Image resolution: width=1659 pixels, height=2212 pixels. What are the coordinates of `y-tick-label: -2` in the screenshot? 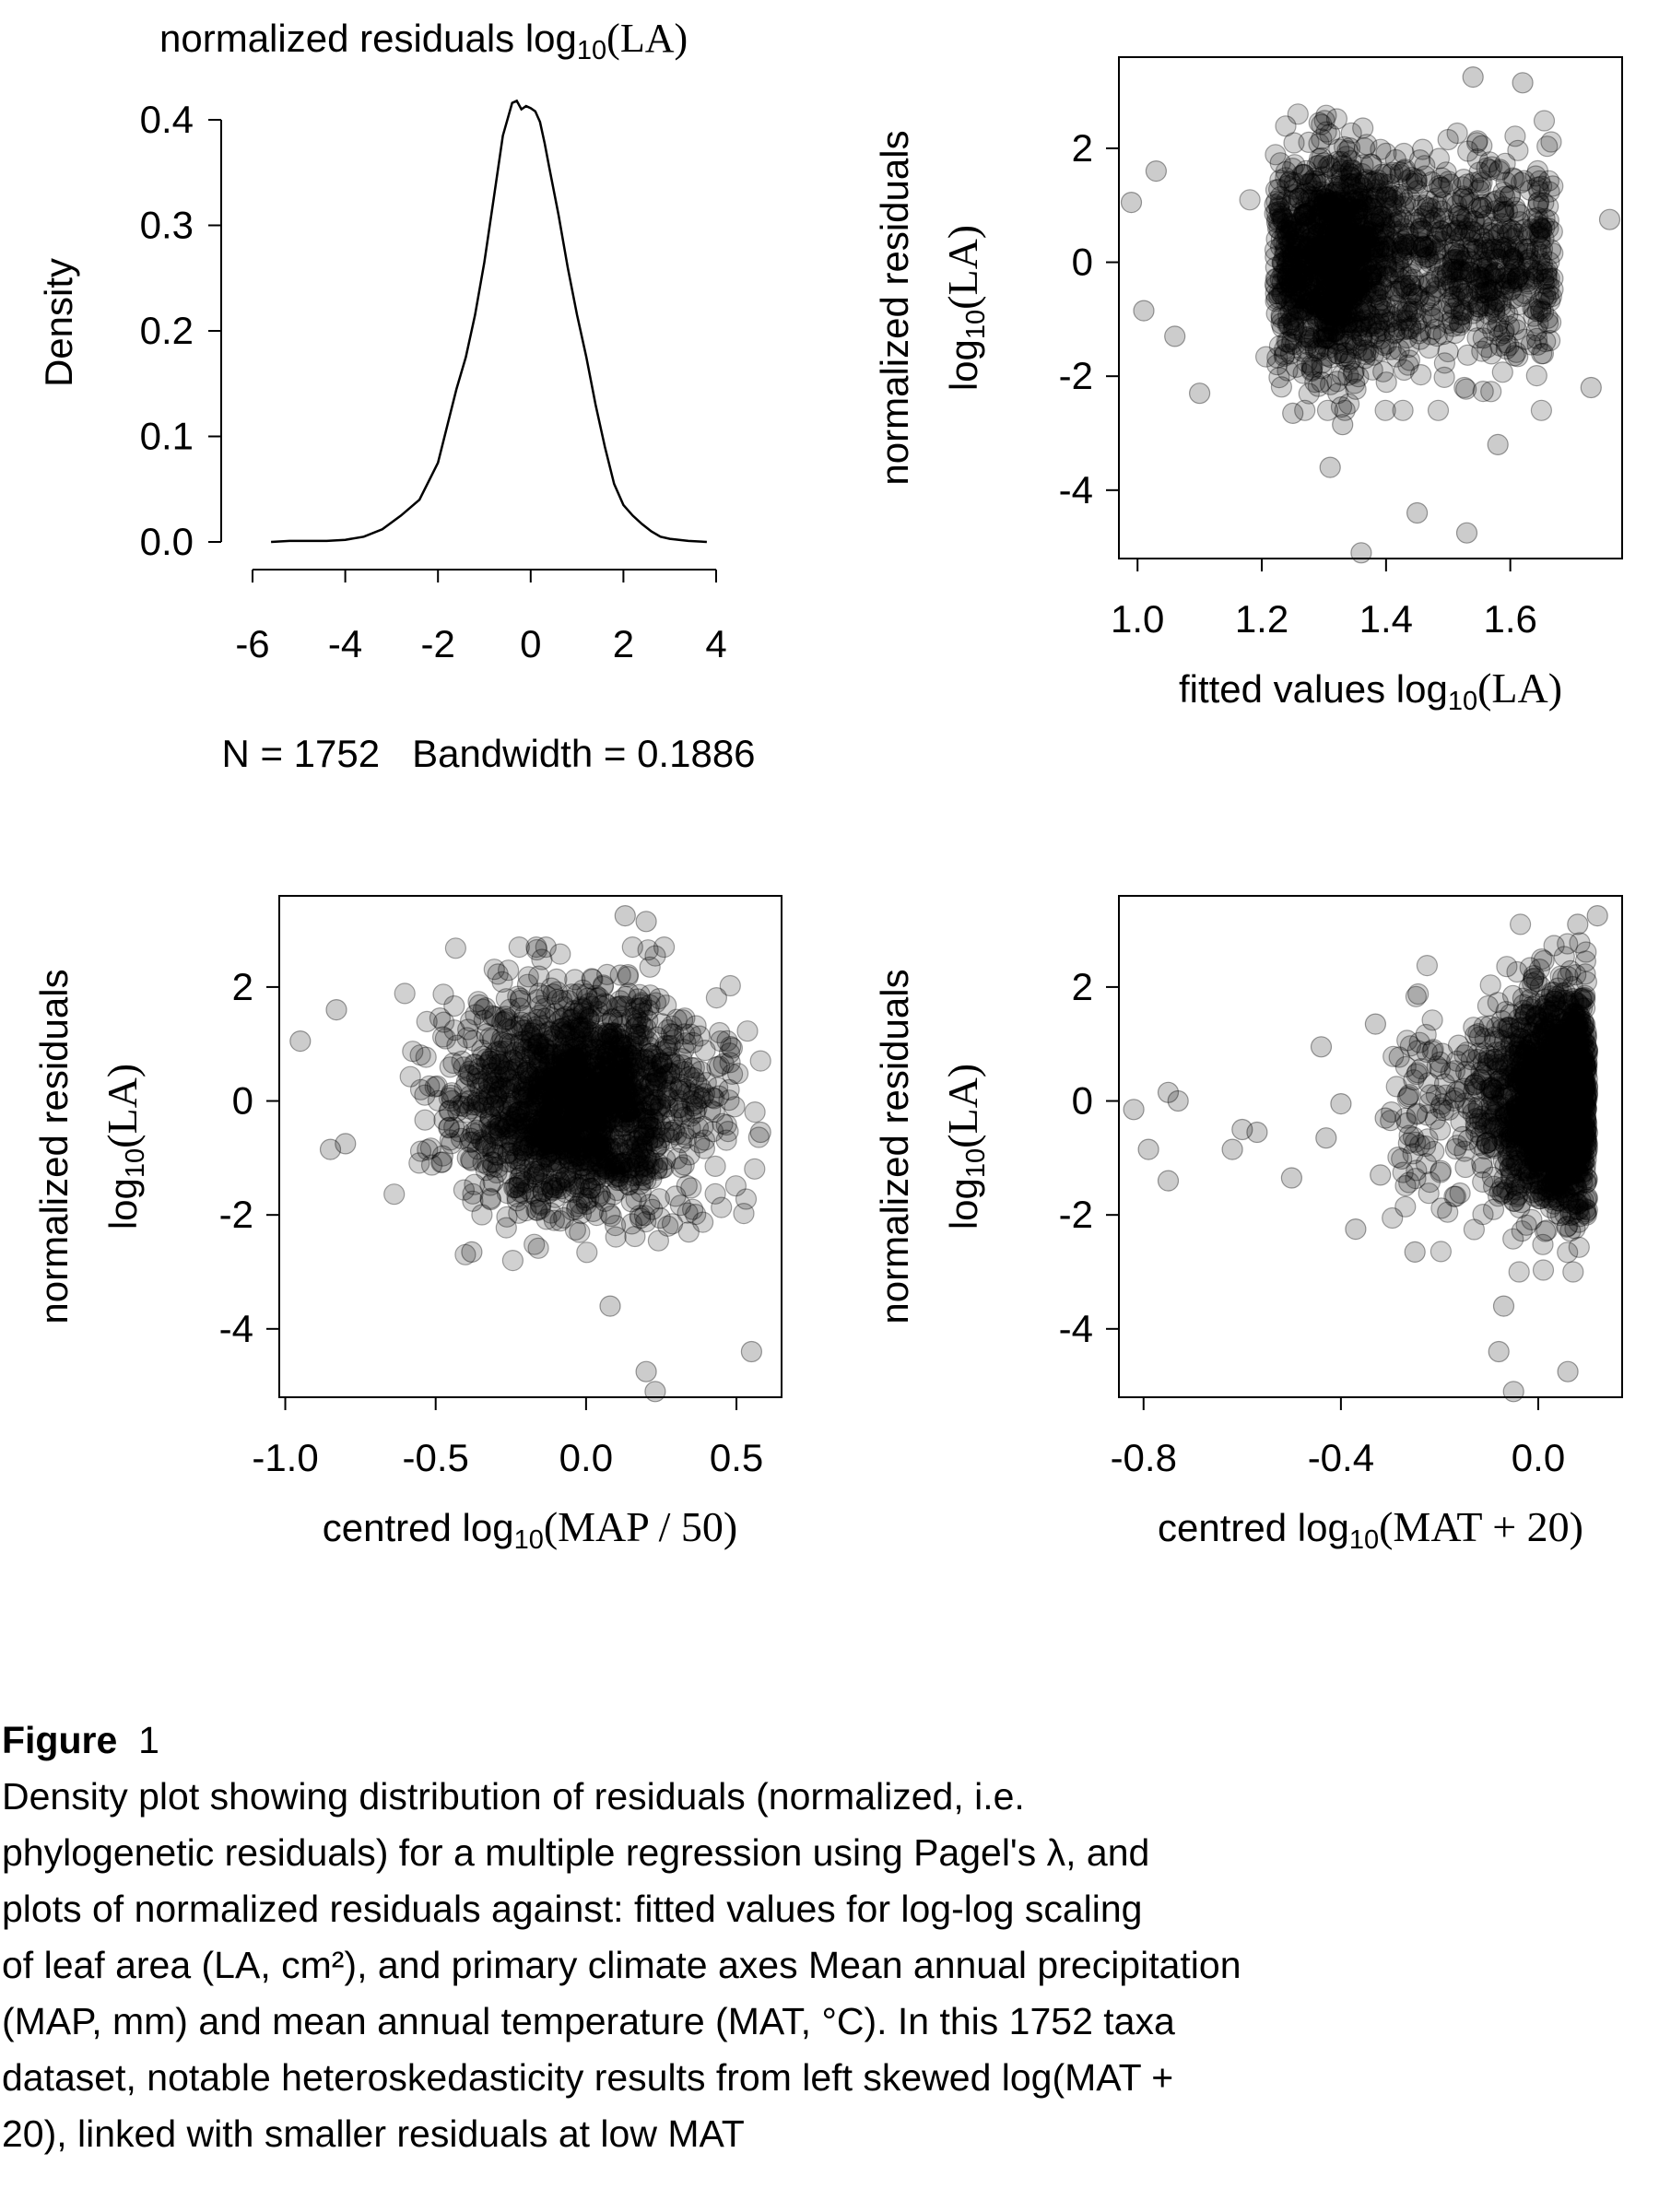 It's located at (1076, 375).